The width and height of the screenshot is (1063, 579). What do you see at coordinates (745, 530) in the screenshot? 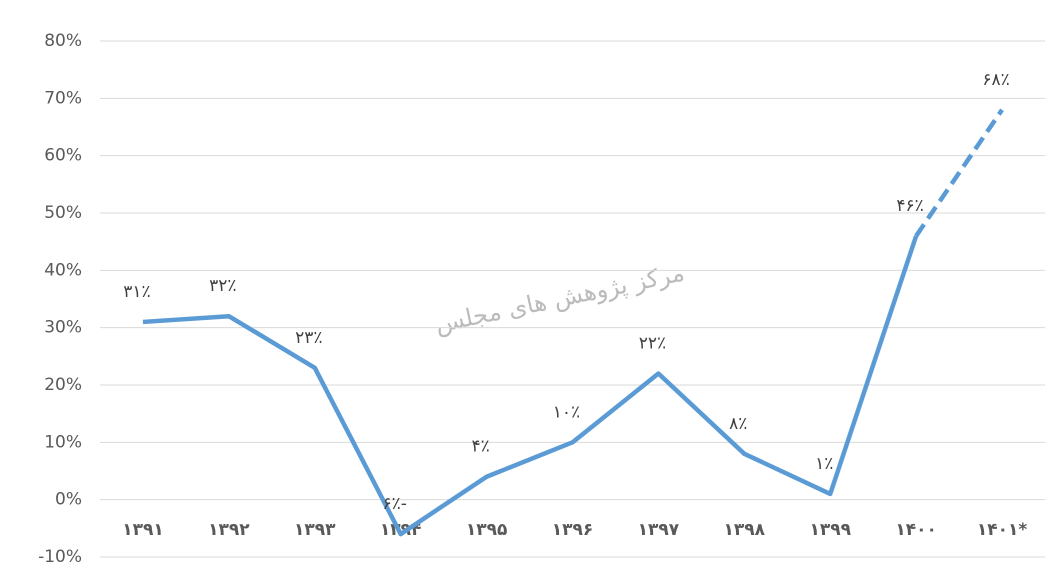
I see `x-tick-label: ۱۳۹۸` at bounding box center [745, 530].